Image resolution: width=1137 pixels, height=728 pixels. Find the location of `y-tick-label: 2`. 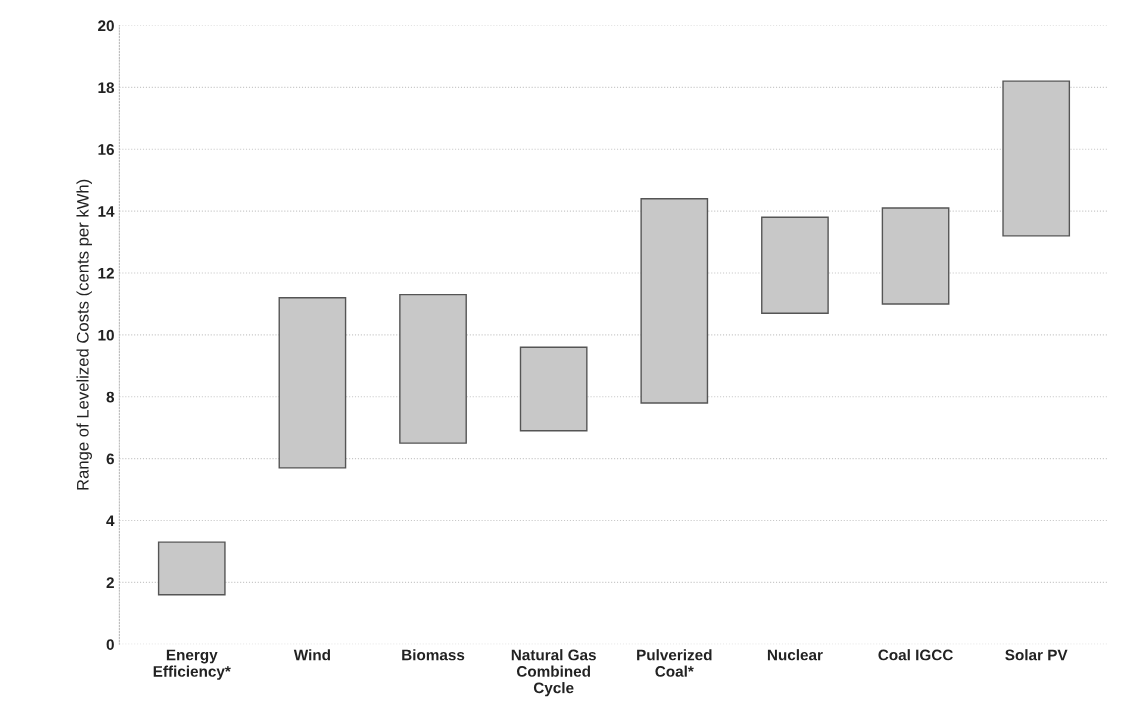

y-tick-label: 2 is located at coordinates (110, 582).